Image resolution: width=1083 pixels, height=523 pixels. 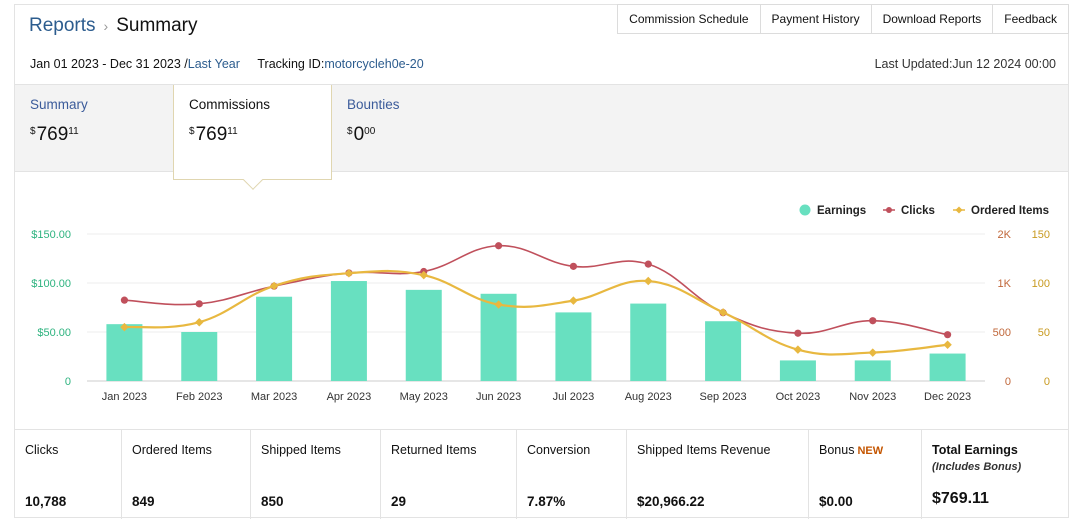 I want to click on stat-total-earnings-value: $769.11, so click(x=960, y=498).